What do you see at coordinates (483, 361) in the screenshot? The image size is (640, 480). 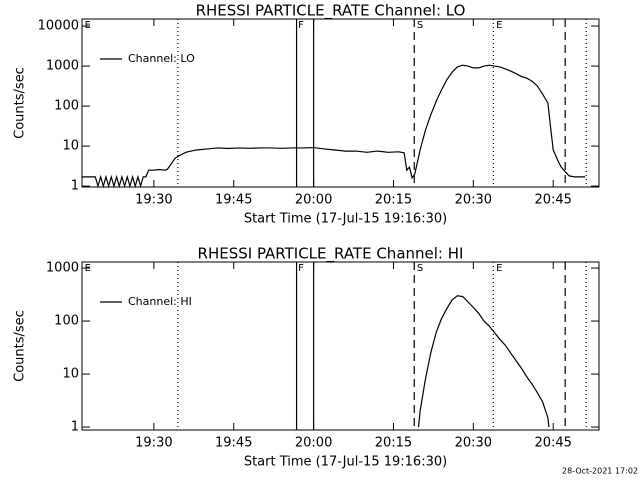 I see `data-line` at bounding box center [483, 361].